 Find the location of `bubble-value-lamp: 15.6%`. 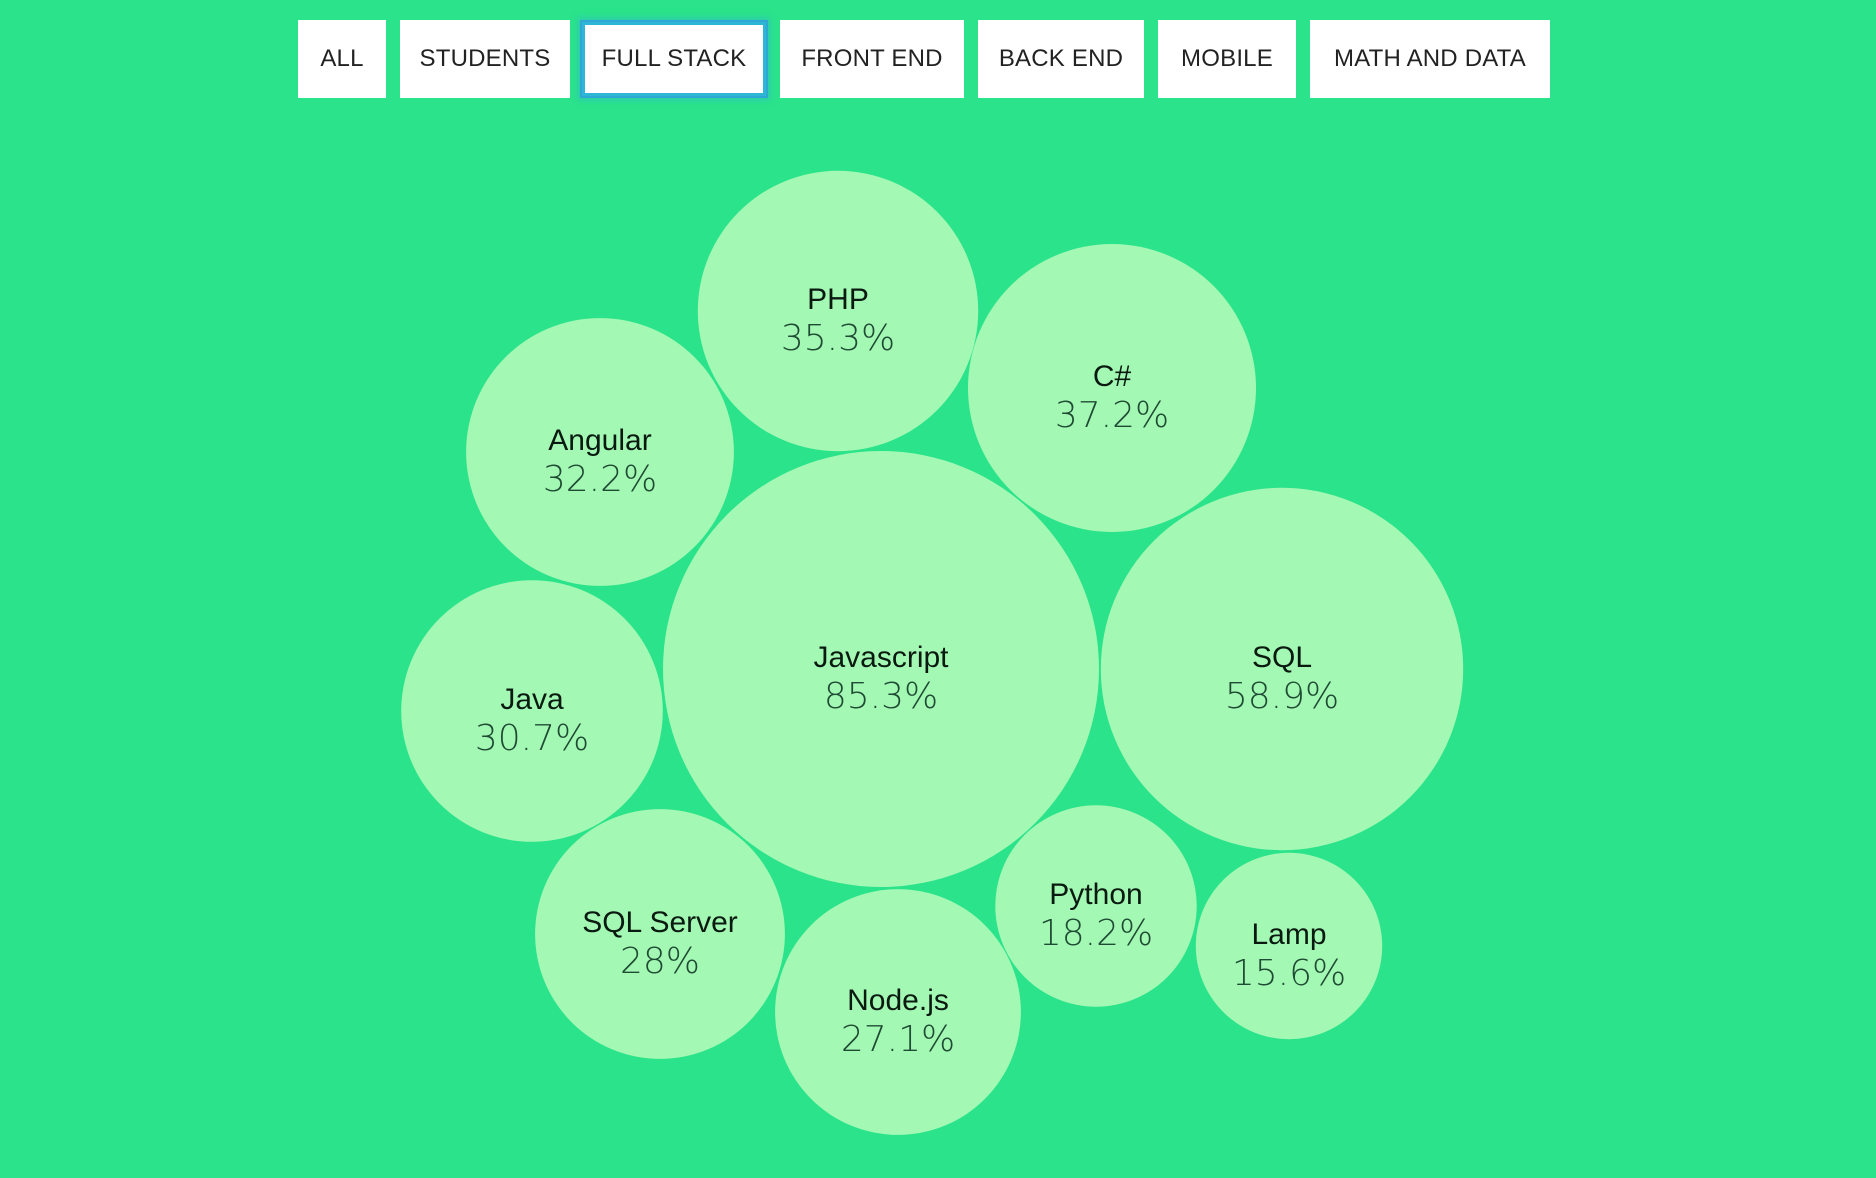

bubble-value-lamp: 15.6% is located at coordinates (1289, 973).